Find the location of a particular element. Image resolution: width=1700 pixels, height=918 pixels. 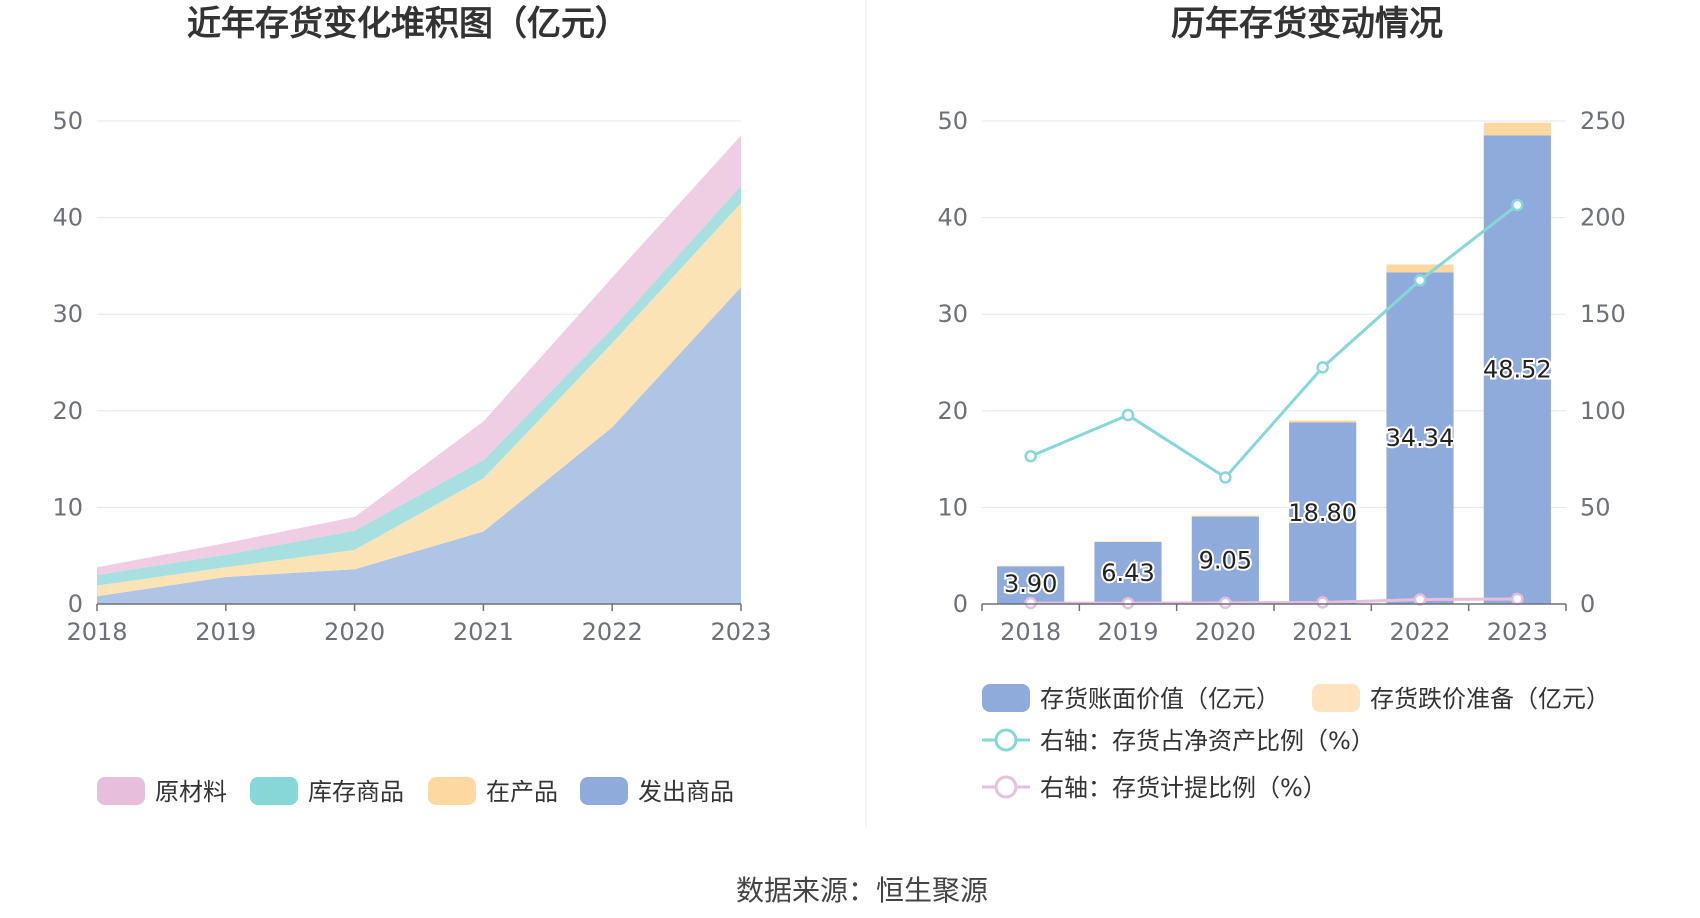

bar-value-label: 34.34 is located at coordinates (1420, 438).